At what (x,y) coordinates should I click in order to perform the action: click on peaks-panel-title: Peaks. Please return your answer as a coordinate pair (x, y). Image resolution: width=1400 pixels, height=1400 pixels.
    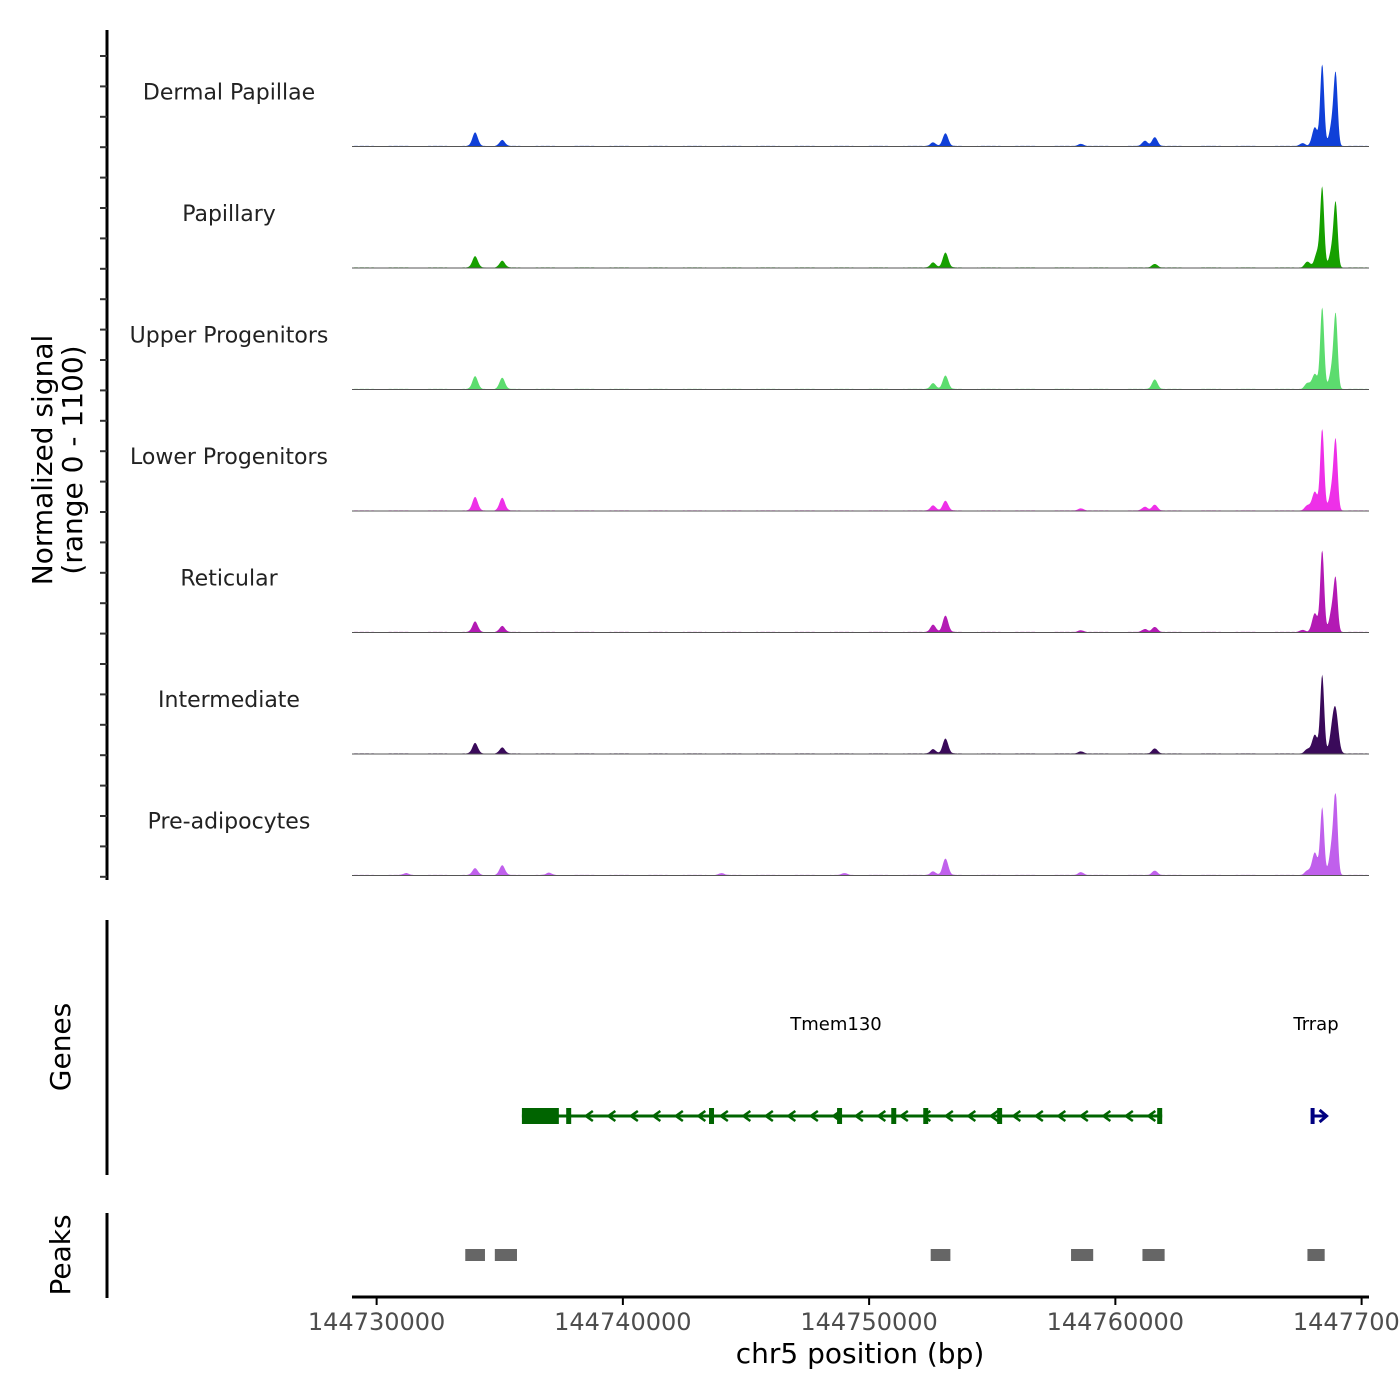
    Looking at the image, I should click on (60, 1254).